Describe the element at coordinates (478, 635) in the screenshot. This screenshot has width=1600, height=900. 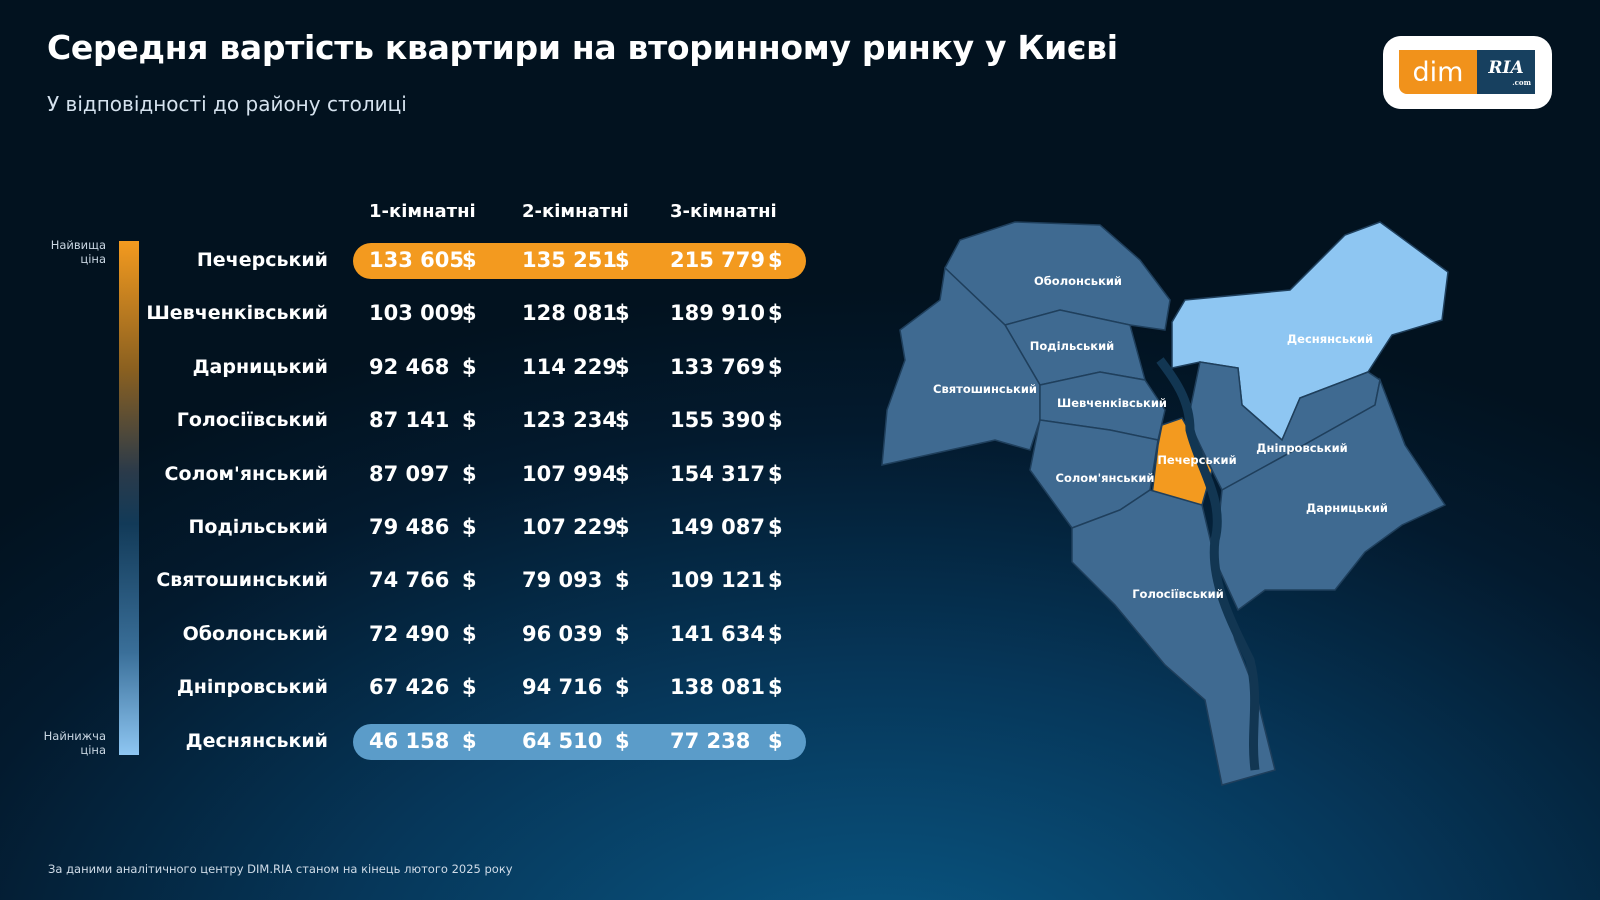
I see `table-row: Оболонський 72 490 $96 039 $141 634 $` at that location.